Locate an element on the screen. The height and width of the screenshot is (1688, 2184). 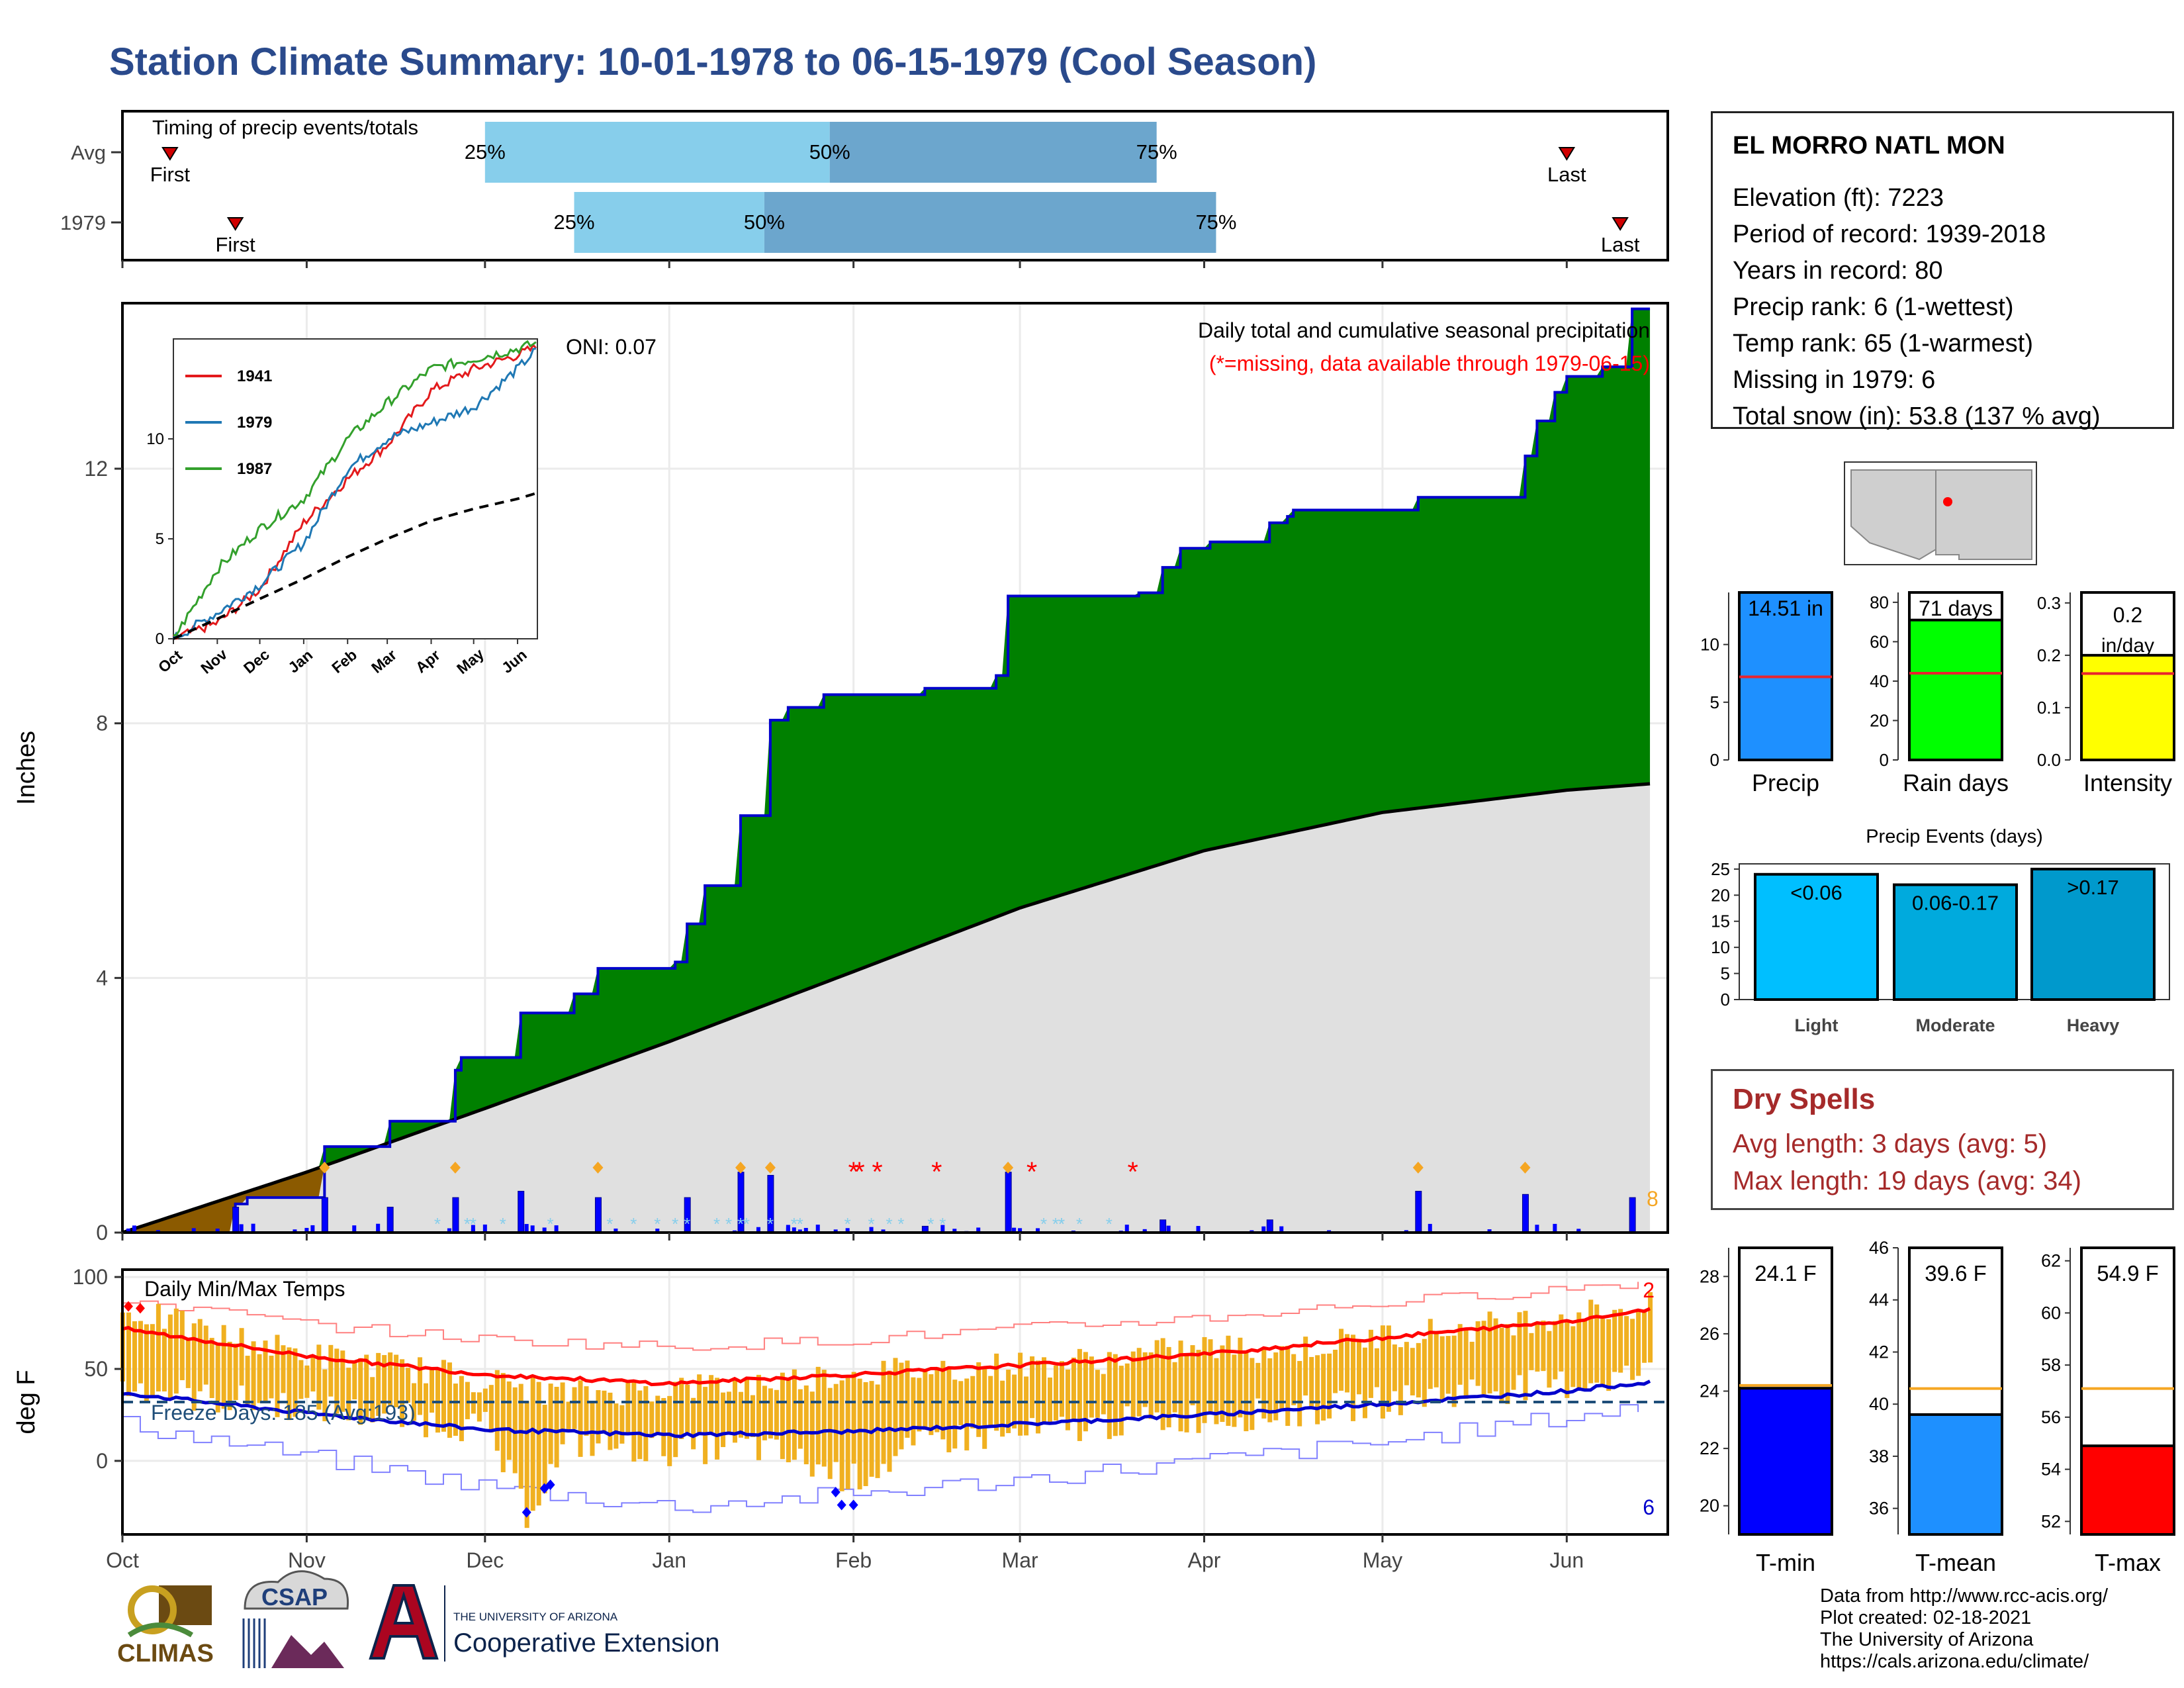
temp-summary-y-tick-label: 56 is located at coordinates (2051, 1417).